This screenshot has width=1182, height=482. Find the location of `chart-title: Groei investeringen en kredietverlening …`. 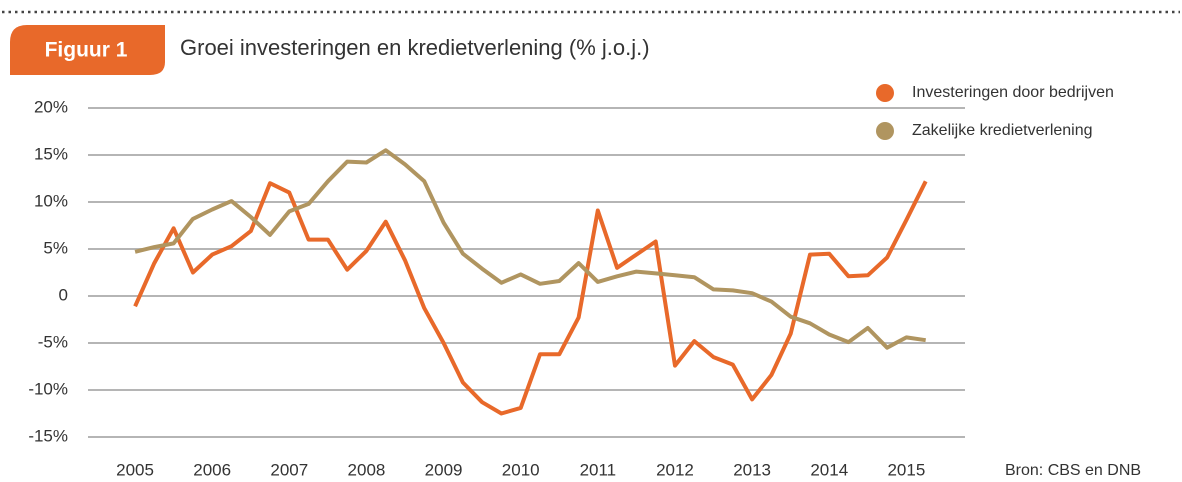

chart-title: Groei investeringen en kredietverlening … is located at coordinates (415, 47).